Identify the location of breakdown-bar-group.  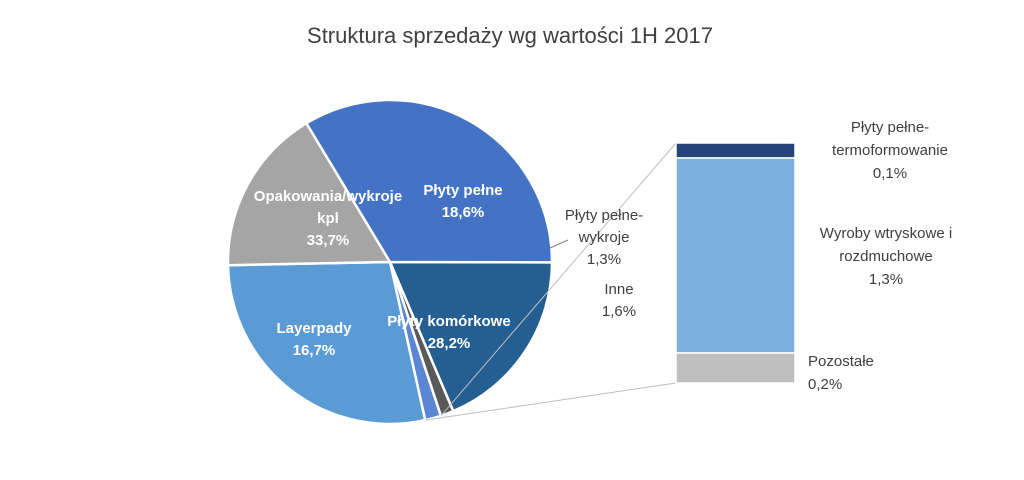
(735, 263).